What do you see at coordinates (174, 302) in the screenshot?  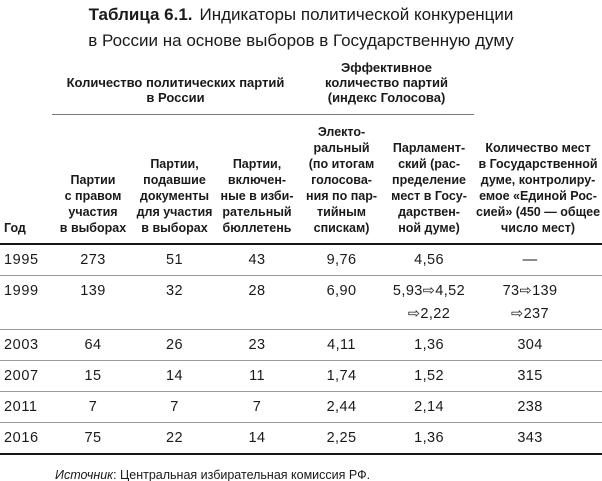 I see `table-cell: 32` at bounding box center [174, 302].